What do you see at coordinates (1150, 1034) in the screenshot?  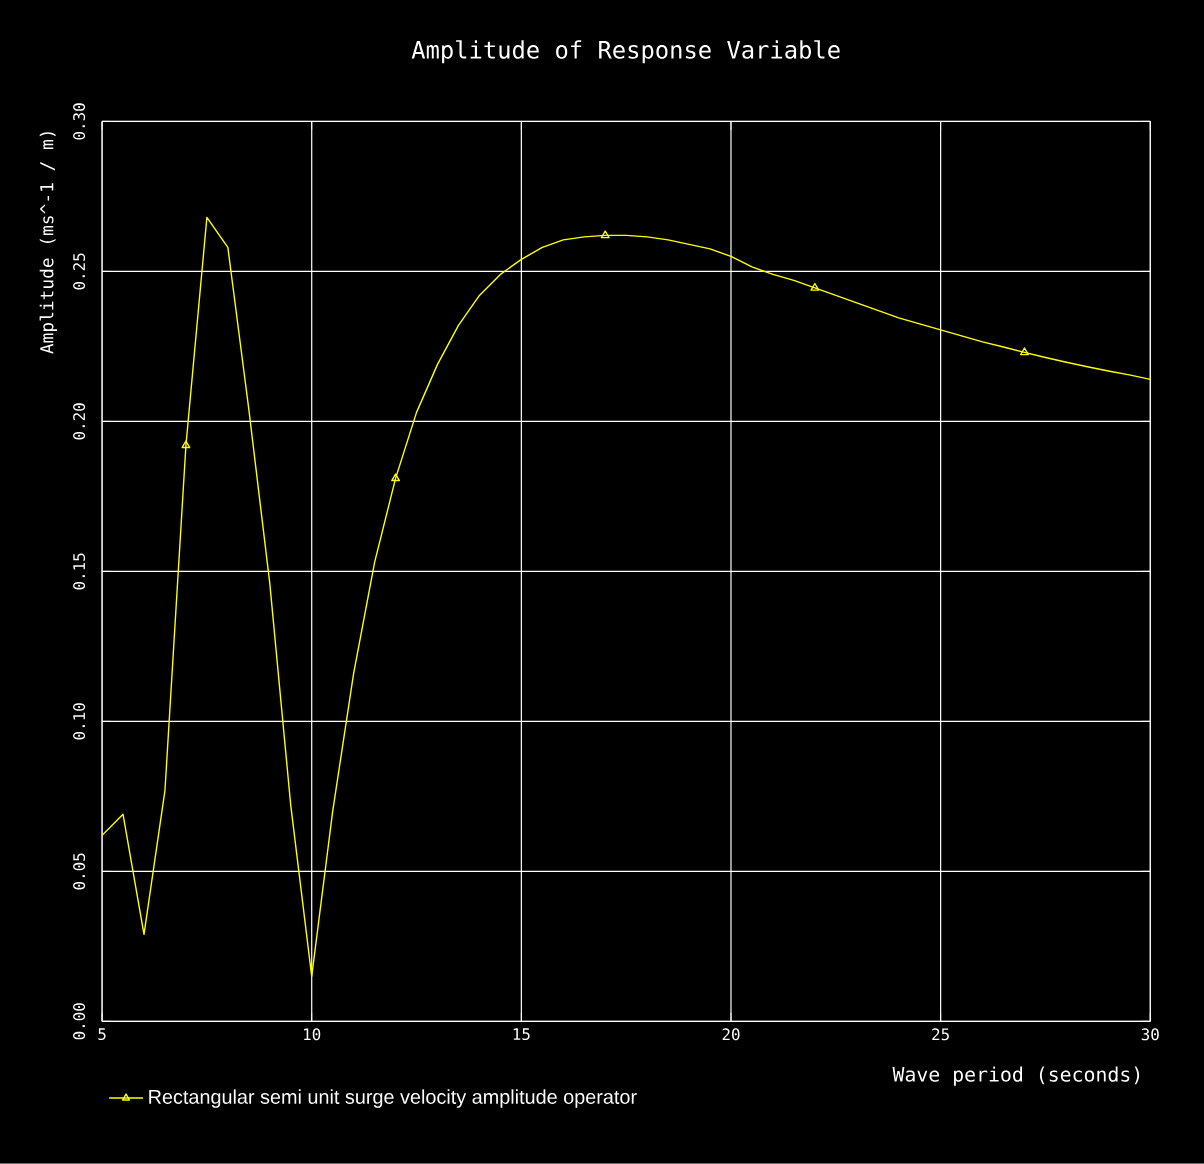 I see `x-tick-label: 30` at bounding box center [1150, 1034].